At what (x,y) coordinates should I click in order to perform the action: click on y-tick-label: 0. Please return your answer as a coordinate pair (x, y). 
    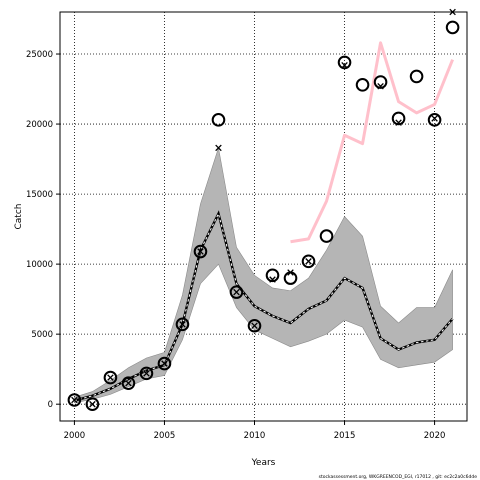
    Looking at the image, I should click on (50, 405).